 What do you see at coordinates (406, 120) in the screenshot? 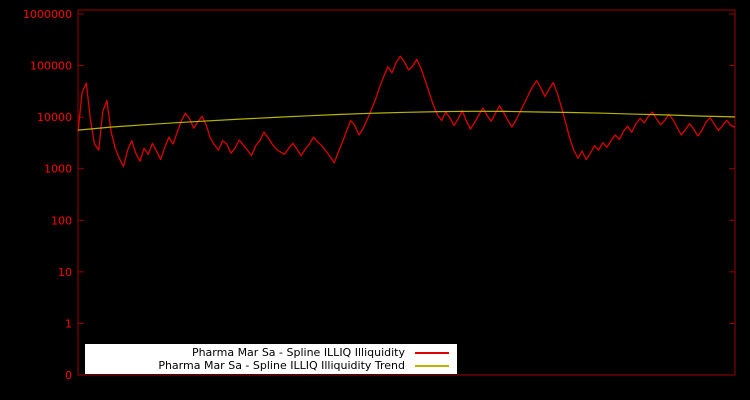
I see `series-line-trend` at bounding box center [406, 120].